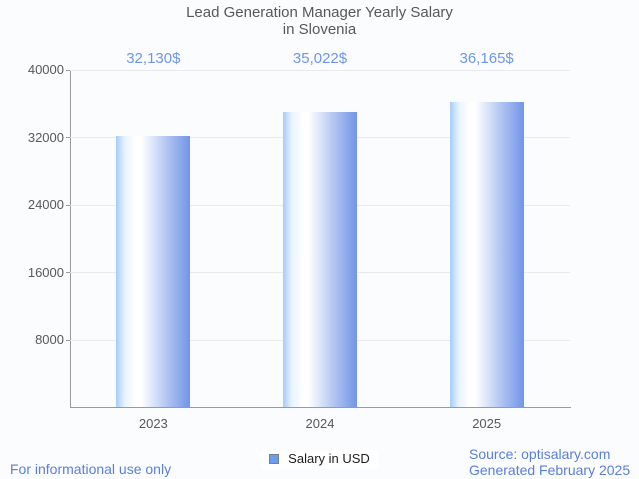 The image size is (639, 479). Describe the element at coordinates (153, 272) in the screenshot. I see `bar-2023` at that location.